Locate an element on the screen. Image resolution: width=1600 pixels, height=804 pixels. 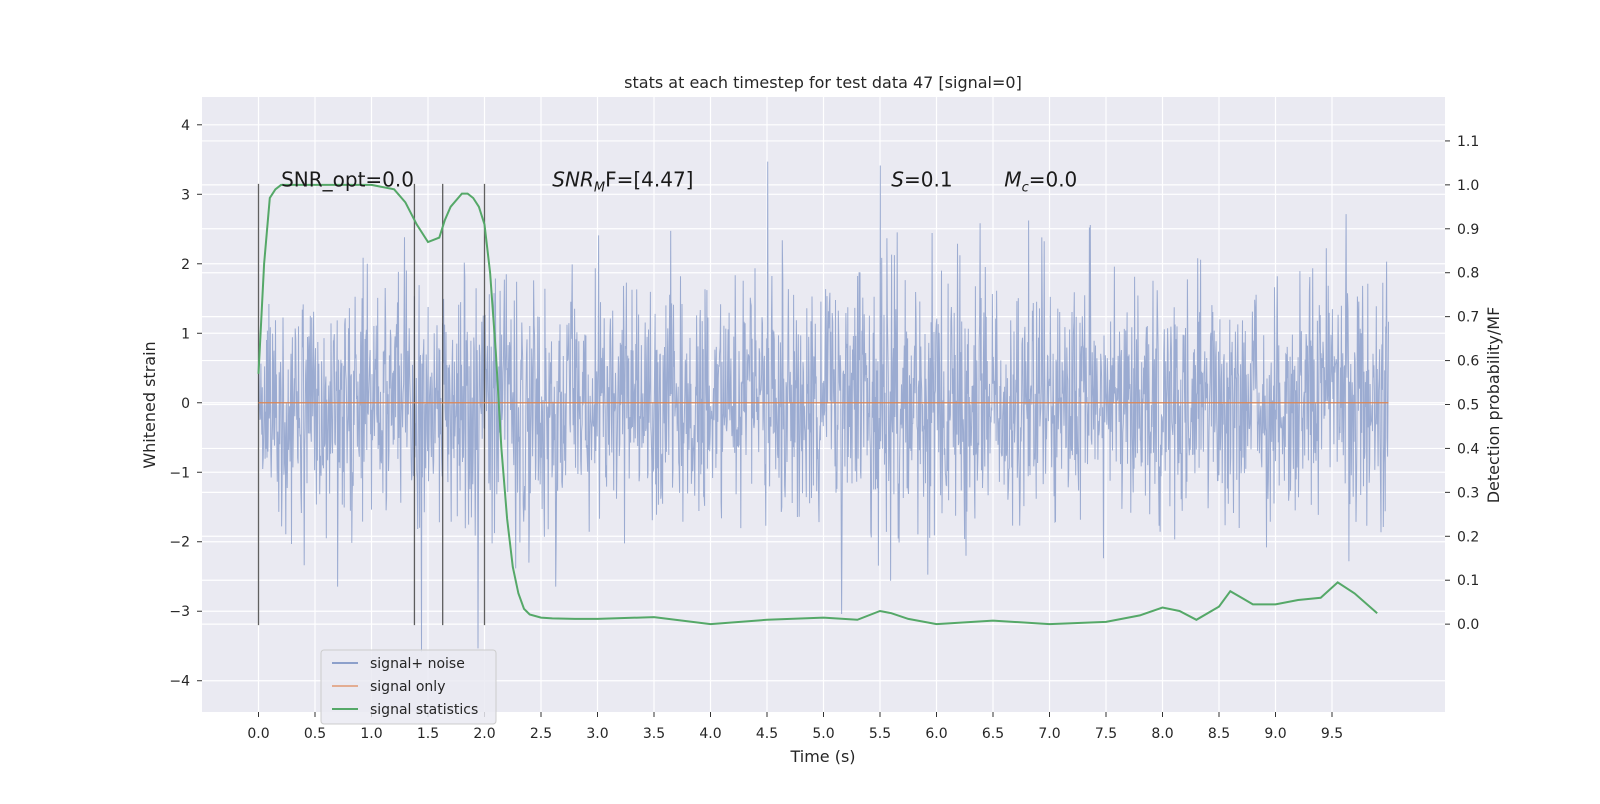
y-right-tick-label: 0.6 is located at coordinates (1468, 362).